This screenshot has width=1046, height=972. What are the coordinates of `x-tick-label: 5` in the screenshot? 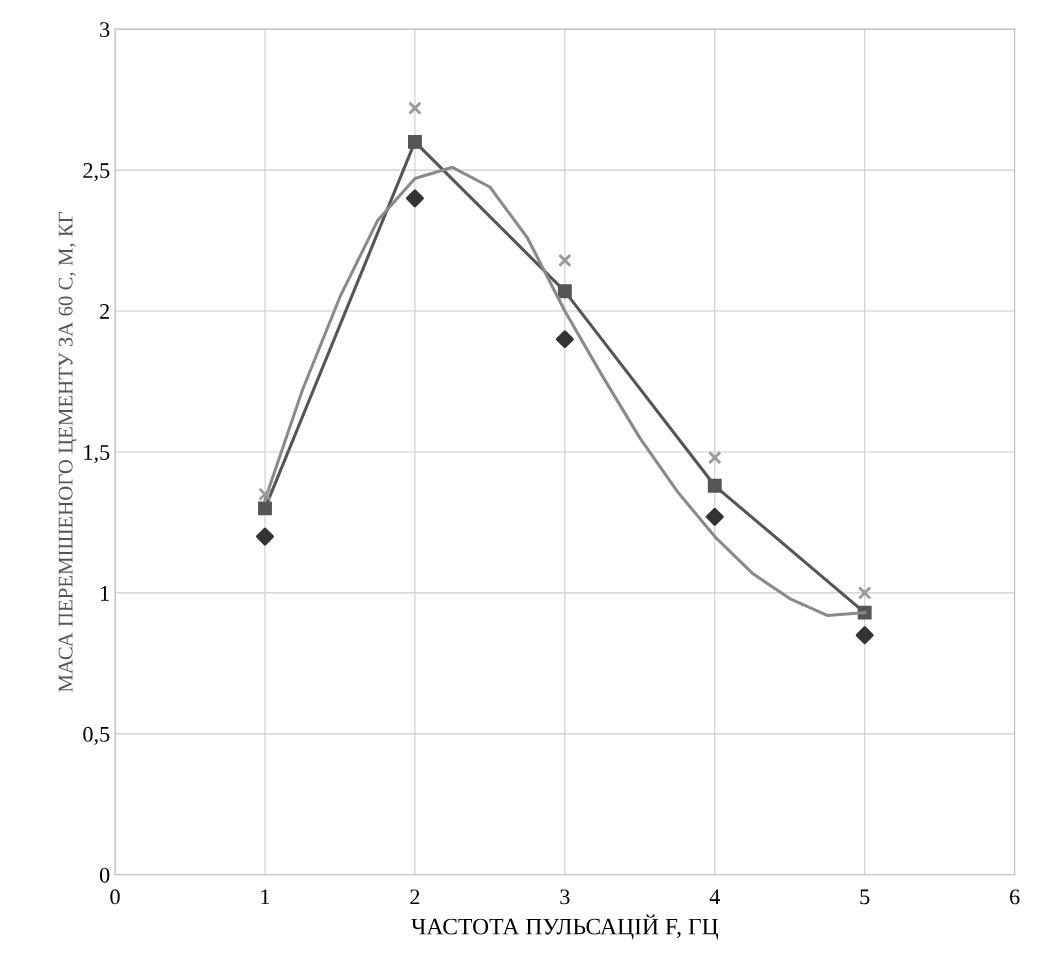 It's located at (865, 897).